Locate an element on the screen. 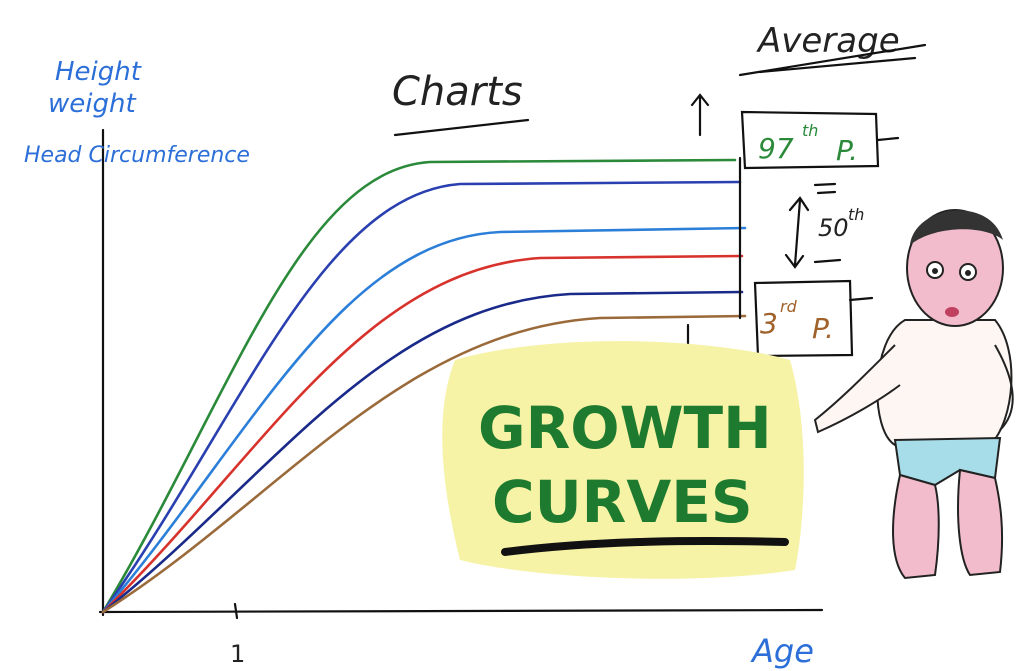 The width and height of the screenshot is (1024, 671). y-label: Height is located at coordinates (98, 72).